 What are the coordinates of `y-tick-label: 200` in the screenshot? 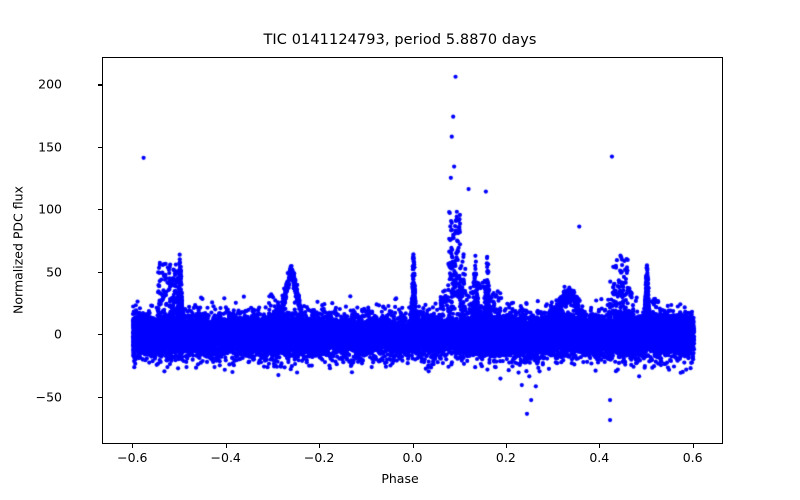 It's located at (50, 84).